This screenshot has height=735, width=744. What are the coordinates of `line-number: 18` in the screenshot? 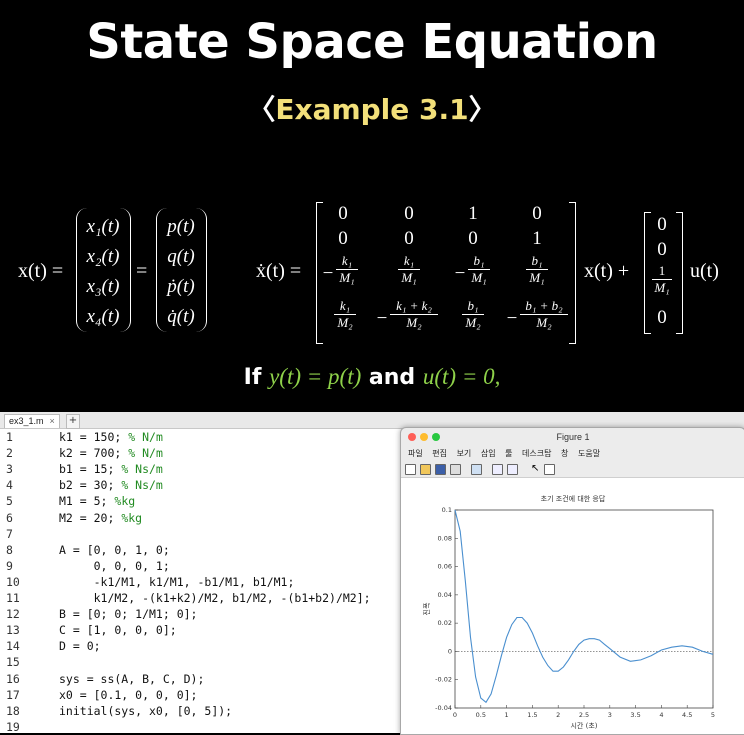 It's located at (13, 710).